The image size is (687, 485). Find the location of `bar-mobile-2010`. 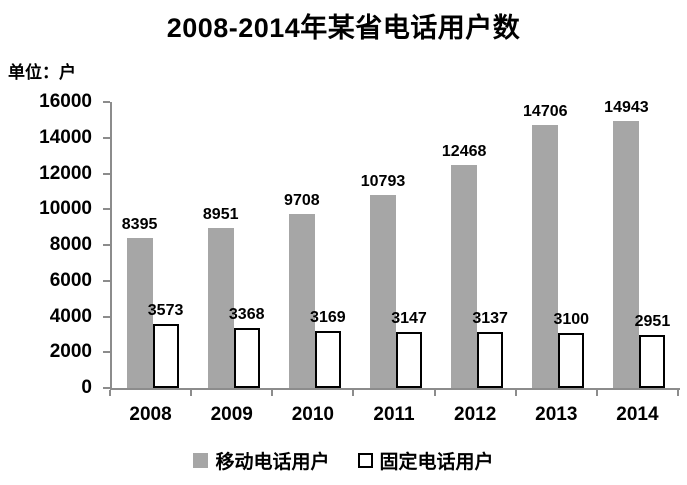

bar-mobile-2010 is located at coordinates (301, 301).